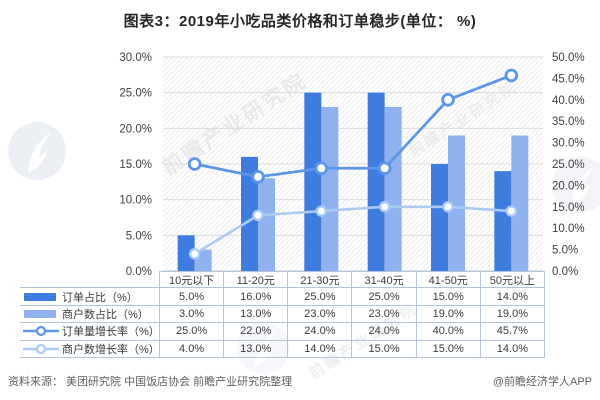  What do you see at coordinates (542, 382) in the screenshot?
I see `credit-note: @前瞻经济学人APP` at bounding box center [542, 382].